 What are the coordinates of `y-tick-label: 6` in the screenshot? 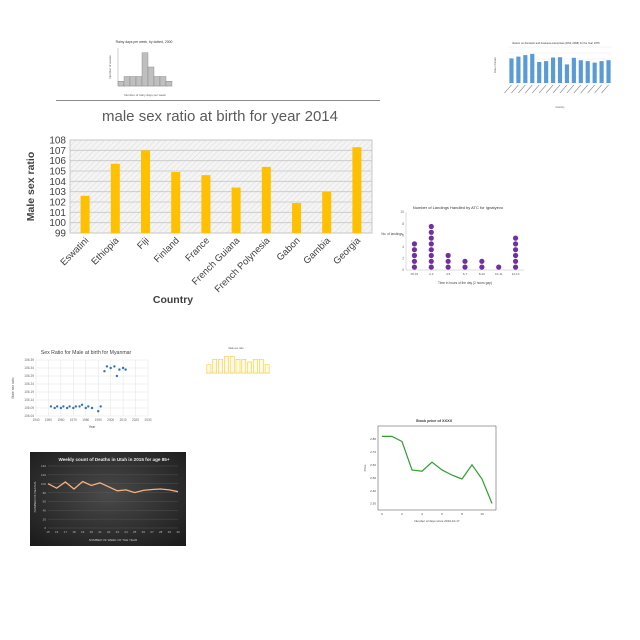 It's located at (403, 235).